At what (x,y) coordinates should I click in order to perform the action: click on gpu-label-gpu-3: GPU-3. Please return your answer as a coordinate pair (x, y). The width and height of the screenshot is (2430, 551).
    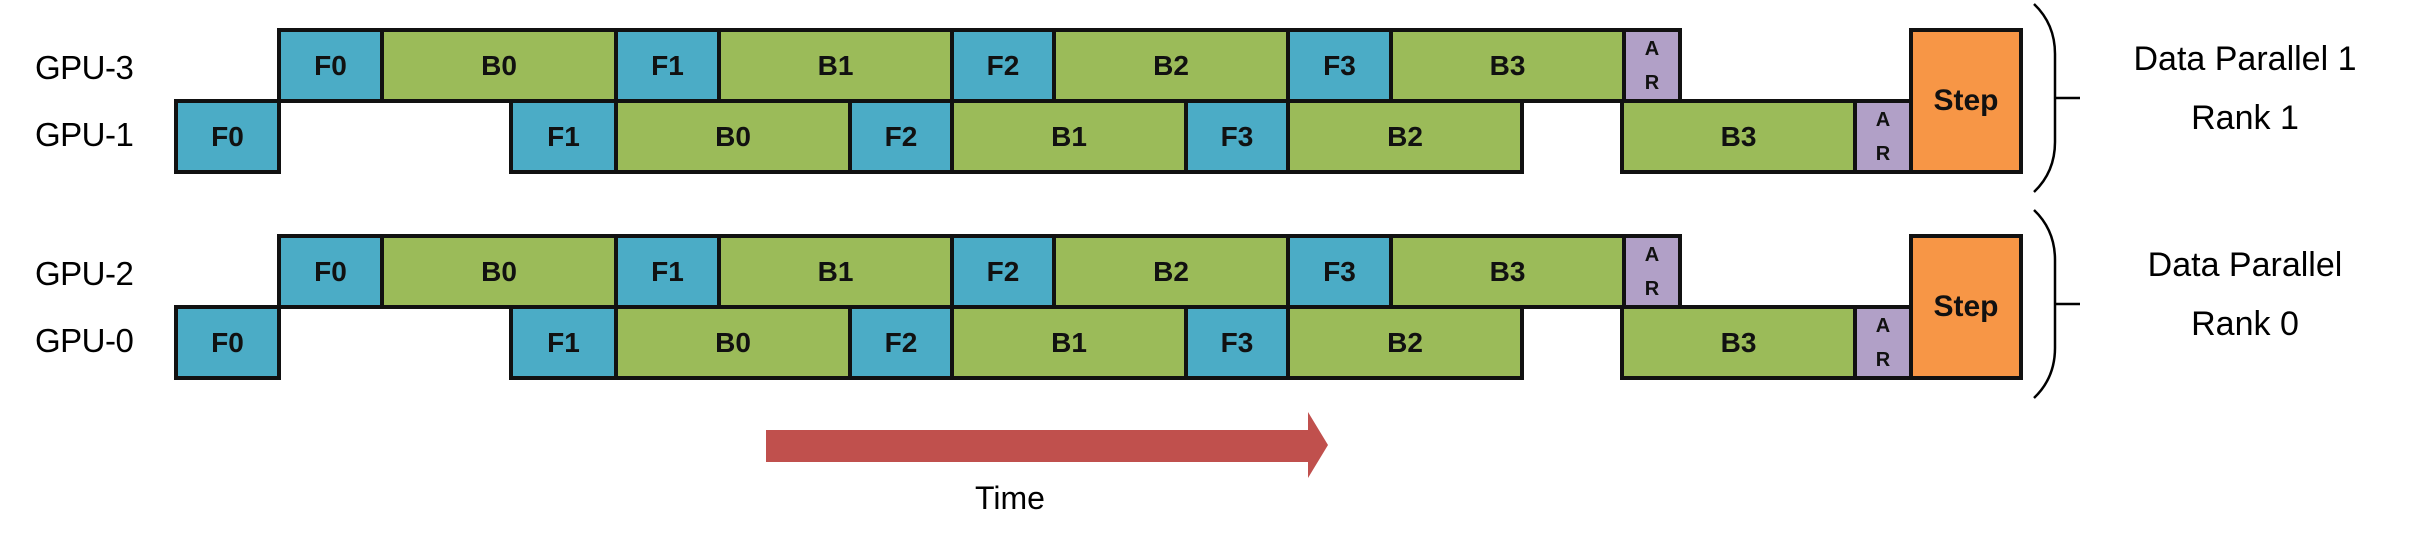
    Looking at the image, I should click on (84, 67).